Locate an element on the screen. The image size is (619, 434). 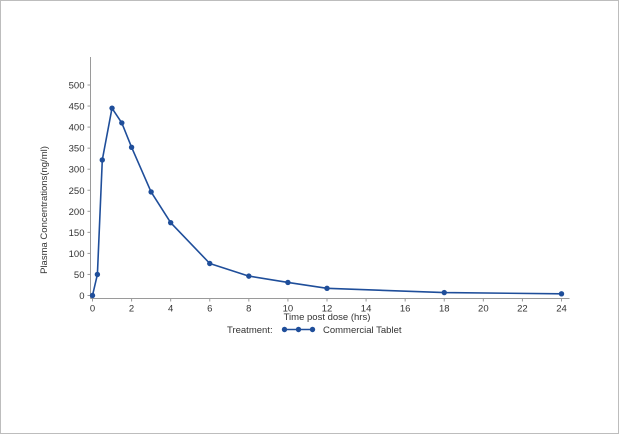
y-tick-label: 500 is located at coordinates (77, 86).